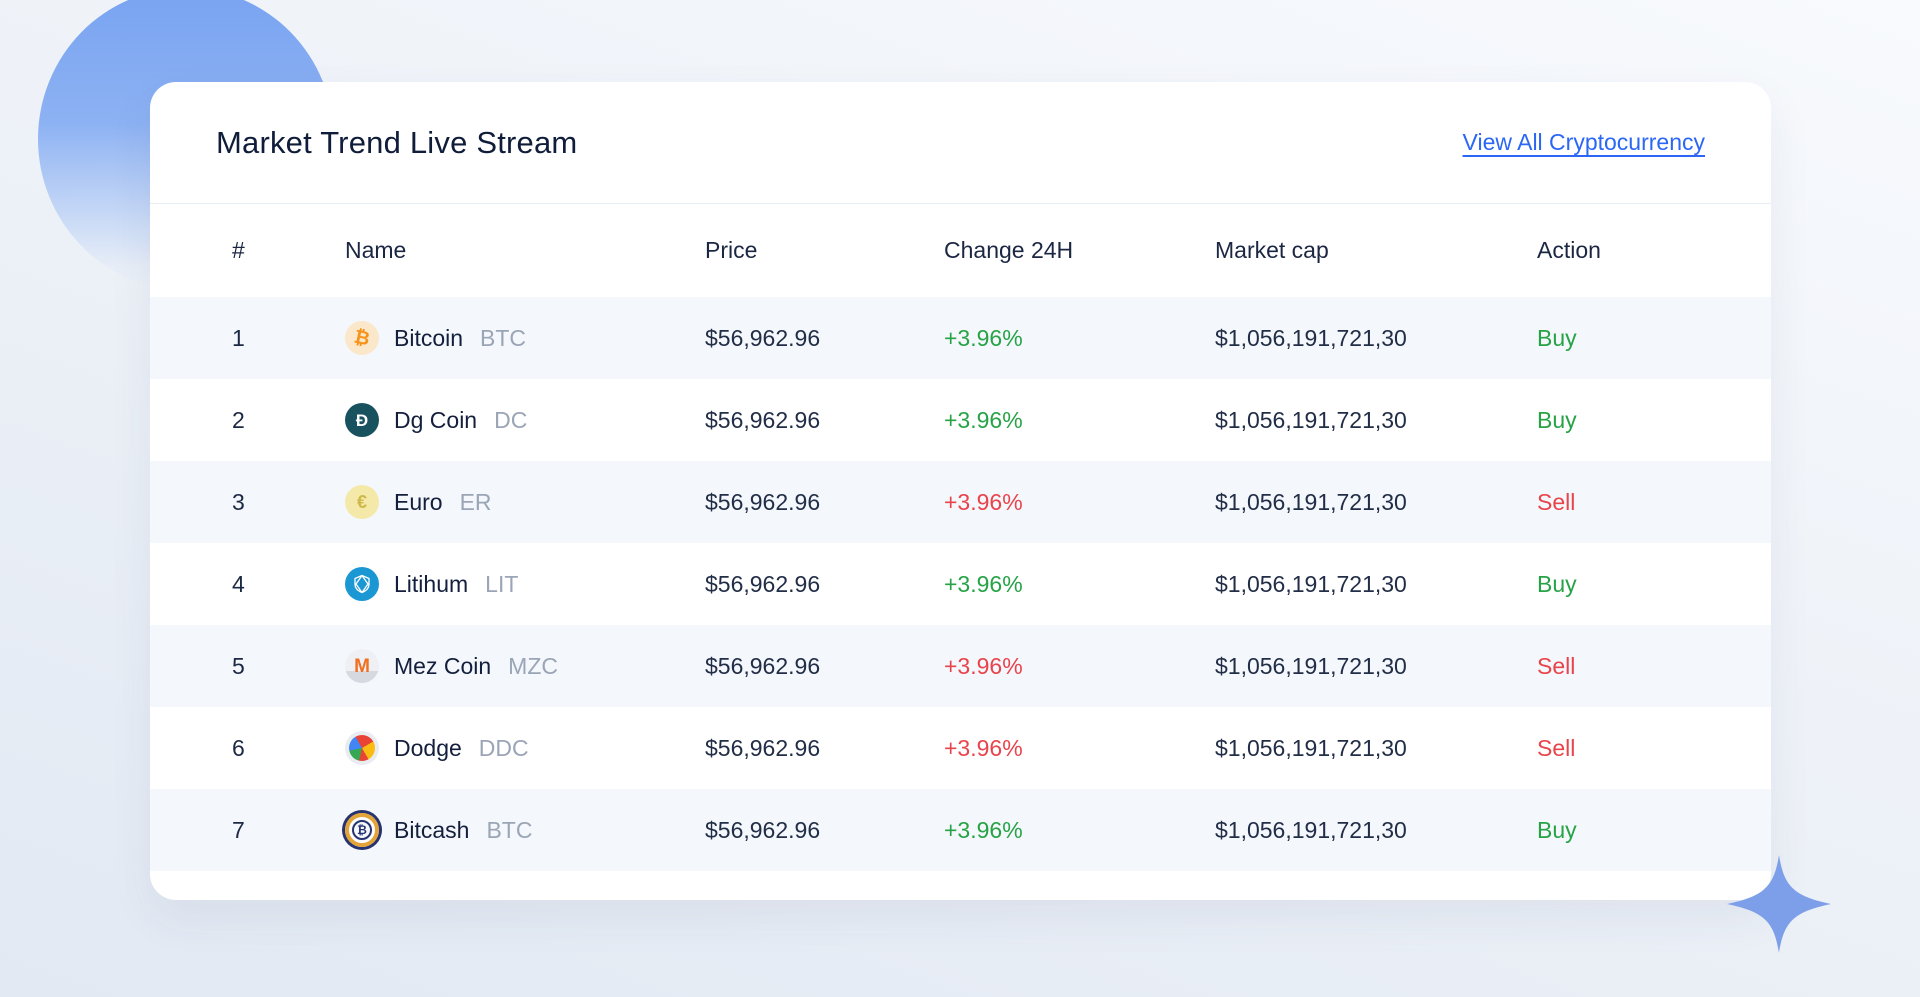  What do you see at coordinates (1009, 250) in the screenshot?
I see `header-change24h: Change 24H` at bounding box center [1009, 250].